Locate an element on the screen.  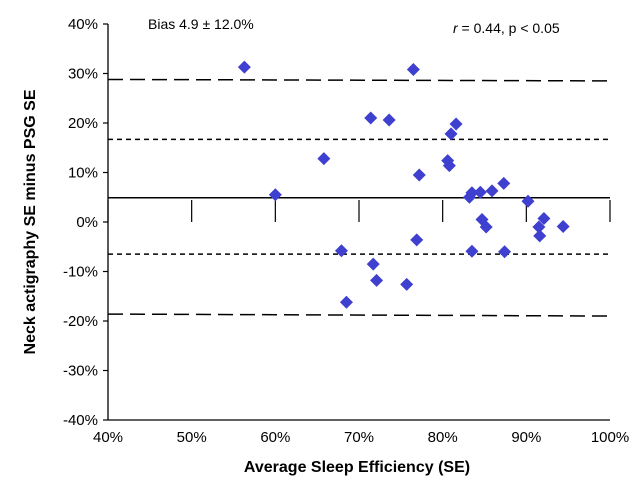
y-tick-label: 20% is located at coordinates (83, 123).